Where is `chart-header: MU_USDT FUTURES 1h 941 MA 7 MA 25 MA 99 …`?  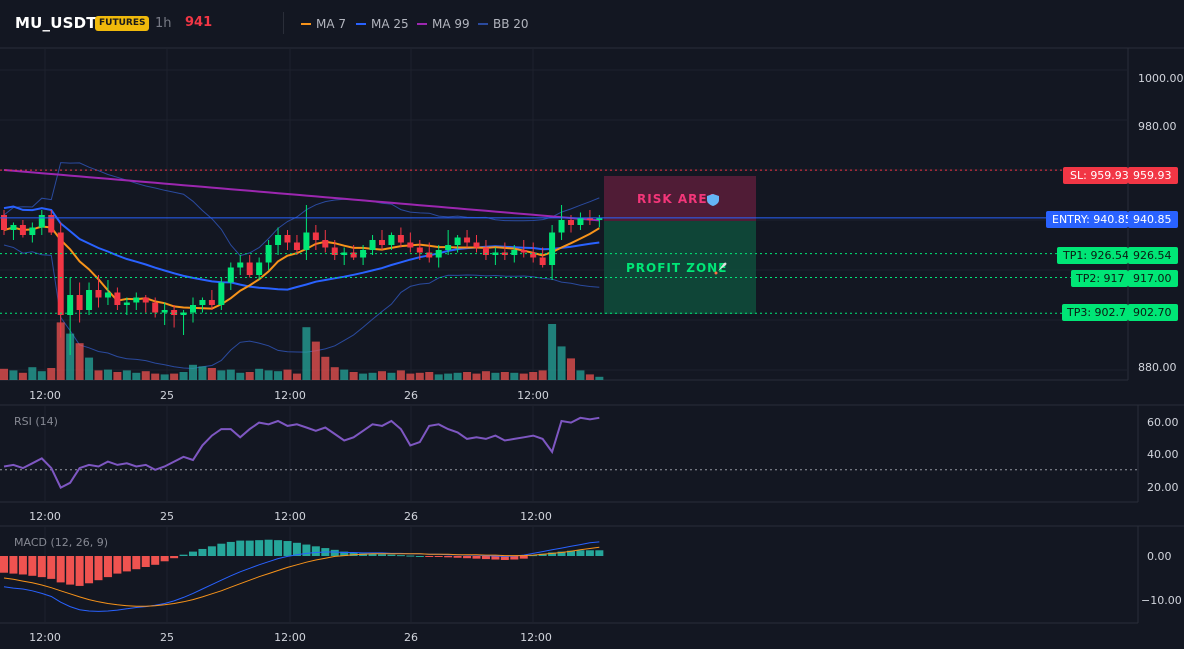
chart-header: MU_USDT FUTURES 1h 941 MA 7 MA 25 MA 99 … is located at coordinates (592, 24).